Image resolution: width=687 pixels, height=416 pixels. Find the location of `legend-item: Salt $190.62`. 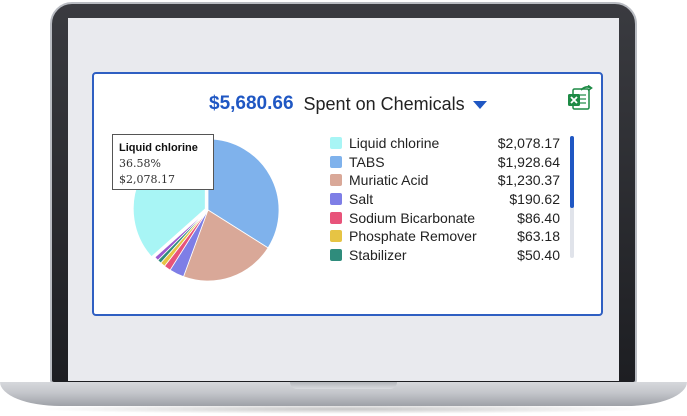

legend-item: Salt $190.62 is located at coordinates (445, 199).